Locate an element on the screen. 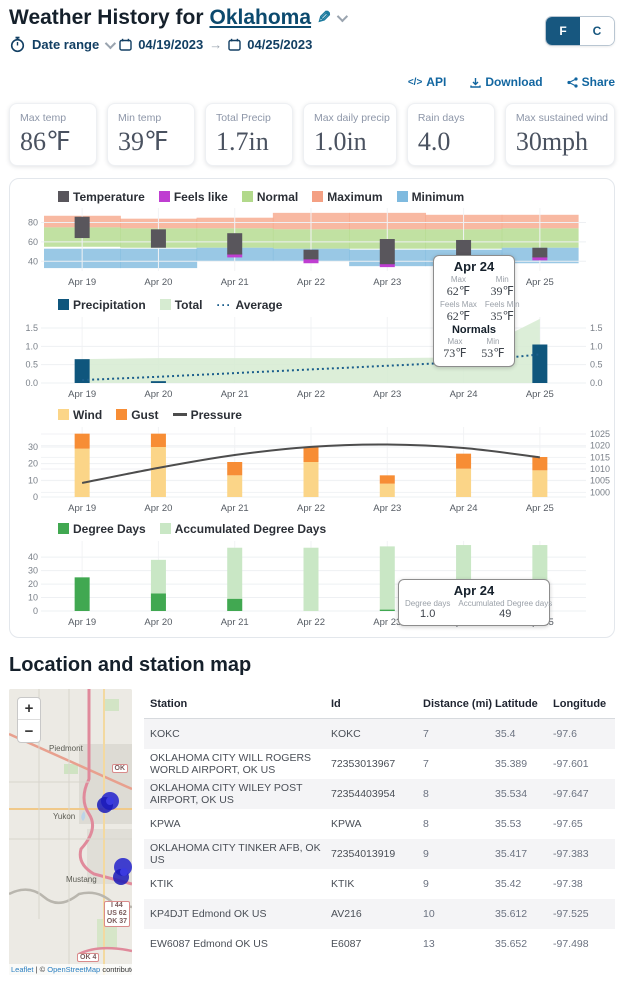 This screenshot has height=985, width=624. legend-label: Minimum is located at coordinates (438, 196).